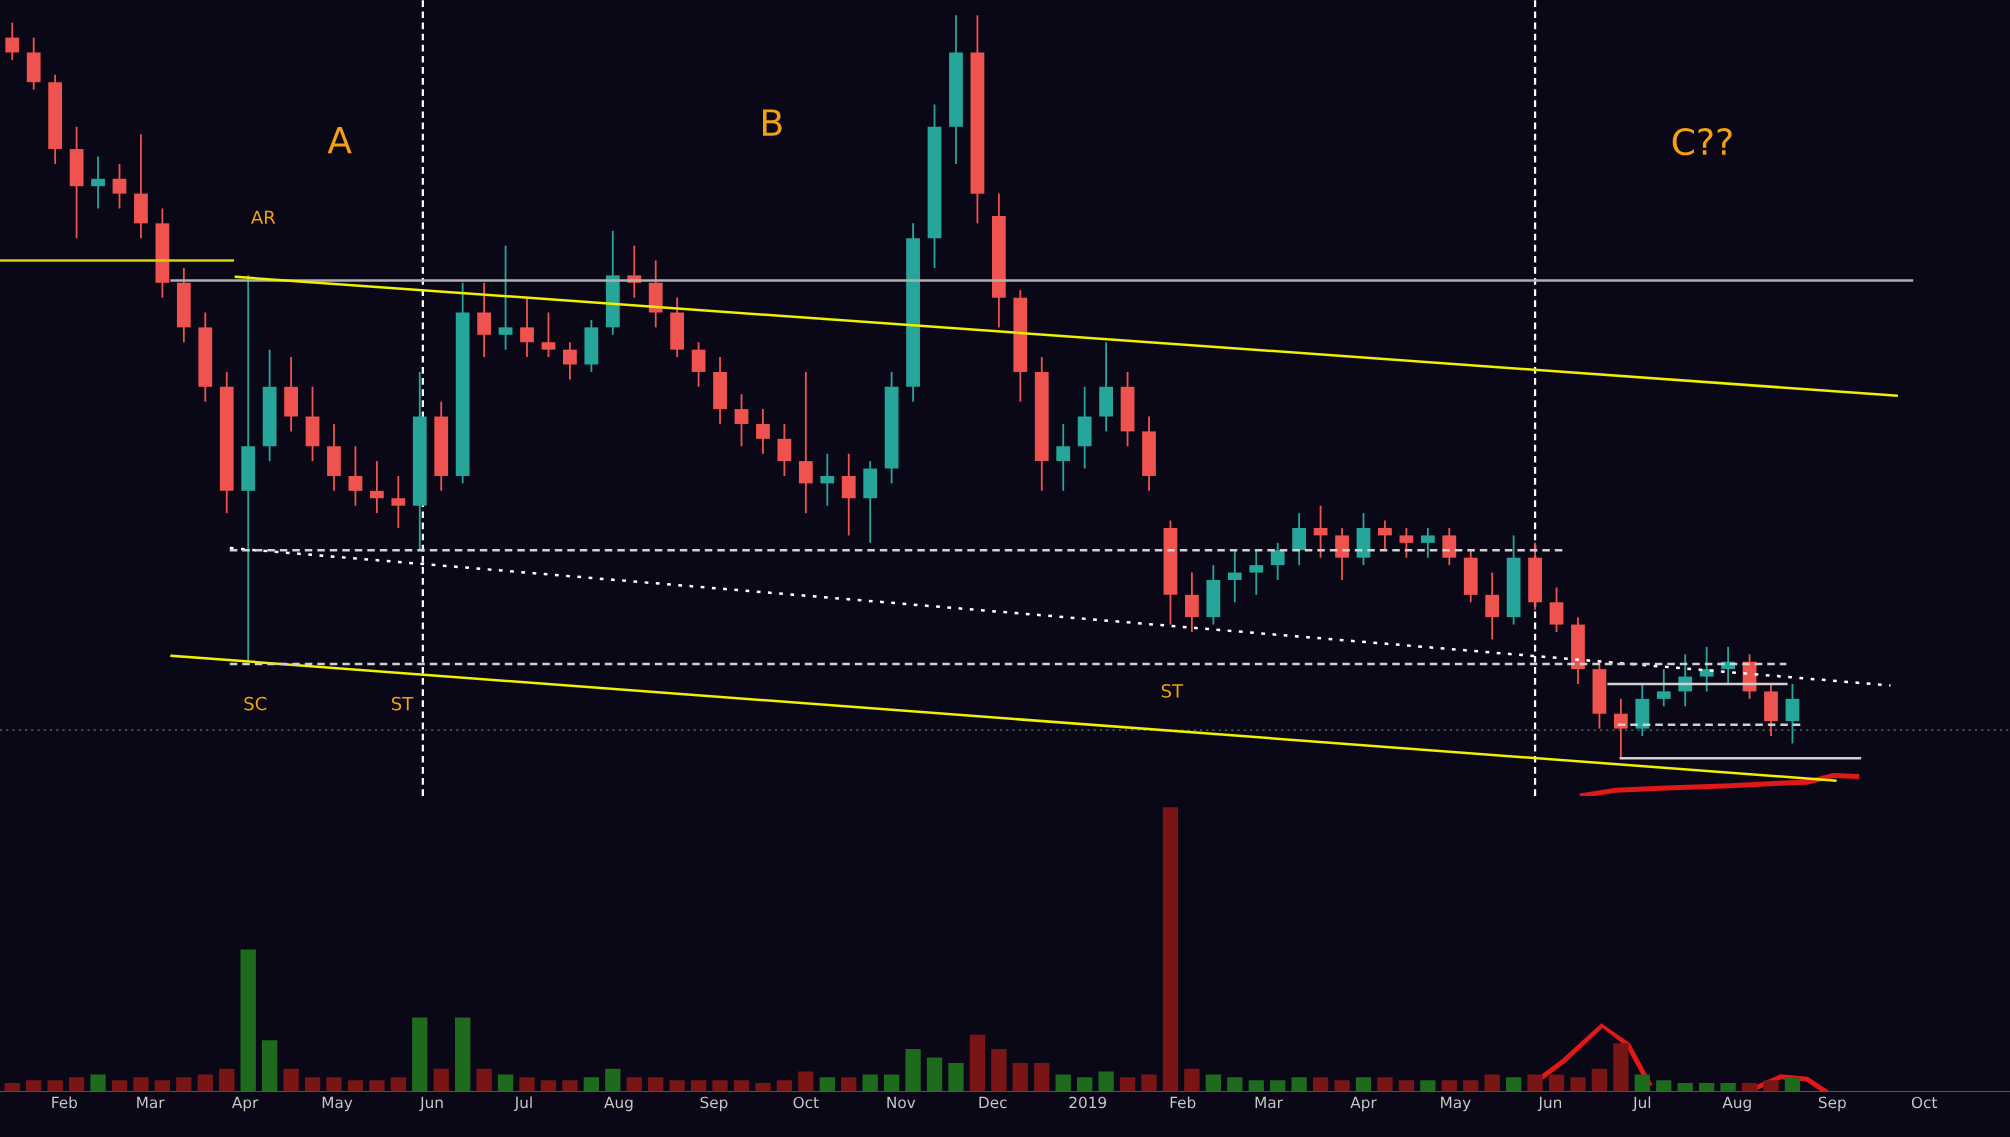  I want to click on annotation: C??, so click(1702, 142).